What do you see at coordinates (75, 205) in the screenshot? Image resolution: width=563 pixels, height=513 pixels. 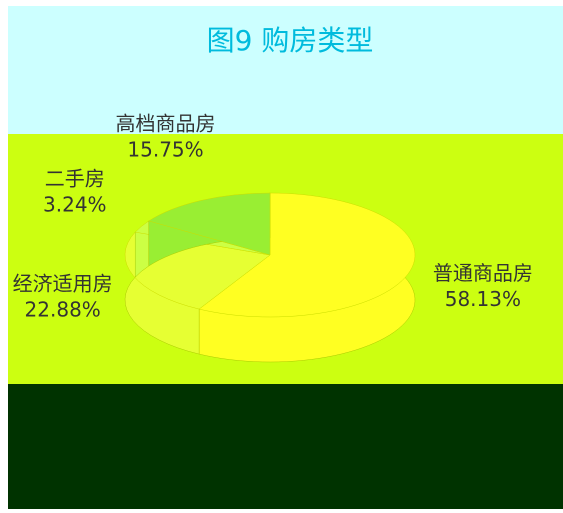 I see `slice-value-label: 3.24%` at bounding box center [75, 205].